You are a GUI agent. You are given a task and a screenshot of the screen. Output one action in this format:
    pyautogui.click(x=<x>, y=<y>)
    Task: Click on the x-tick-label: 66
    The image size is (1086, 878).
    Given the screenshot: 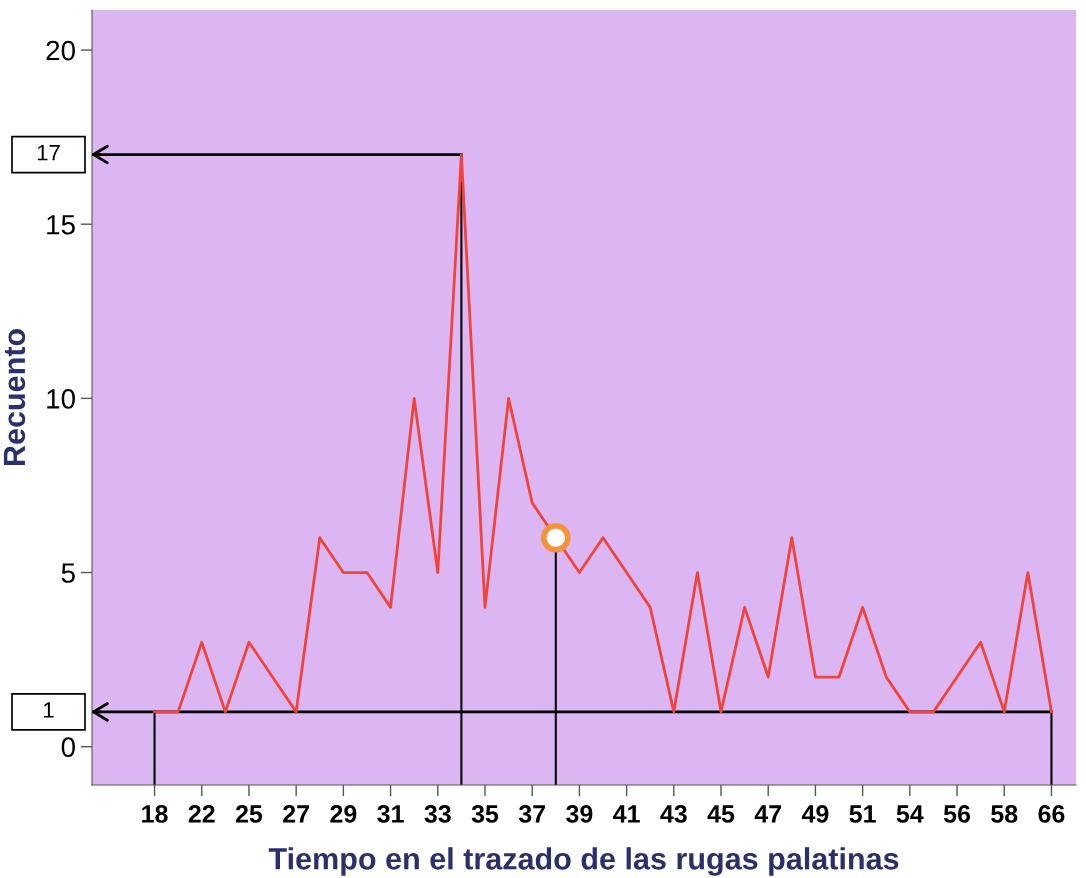 What is the action you would take?
    pyautogui.click(x=1051, y=814)
    